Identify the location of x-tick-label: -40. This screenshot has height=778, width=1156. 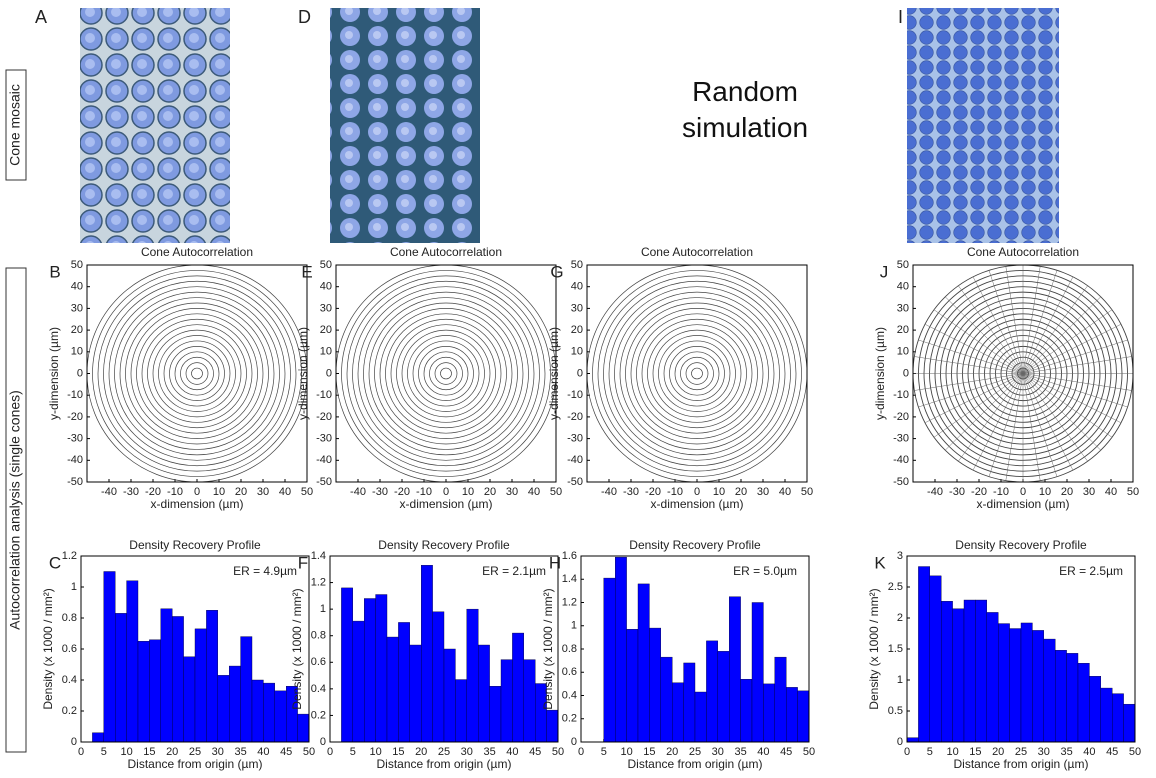
(109, 492).